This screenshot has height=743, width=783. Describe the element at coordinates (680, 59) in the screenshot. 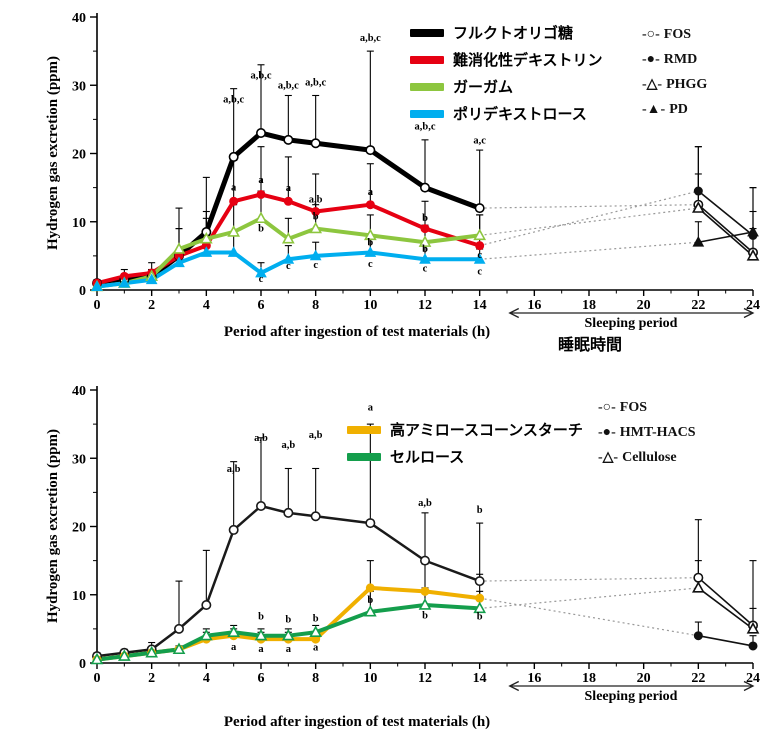

I see `marker-label: RMD` at that location.